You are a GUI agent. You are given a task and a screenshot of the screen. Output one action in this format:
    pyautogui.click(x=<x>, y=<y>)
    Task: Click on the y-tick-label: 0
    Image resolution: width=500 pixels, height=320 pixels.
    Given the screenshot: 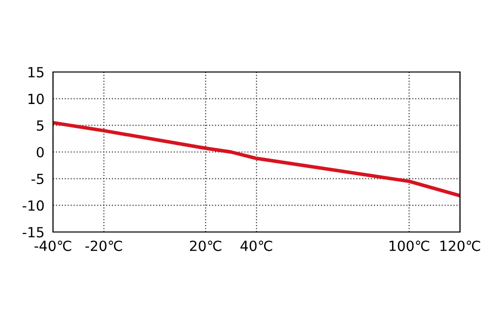 What is the action you would take?
    pyautogui.click(x=40, y=152)
    